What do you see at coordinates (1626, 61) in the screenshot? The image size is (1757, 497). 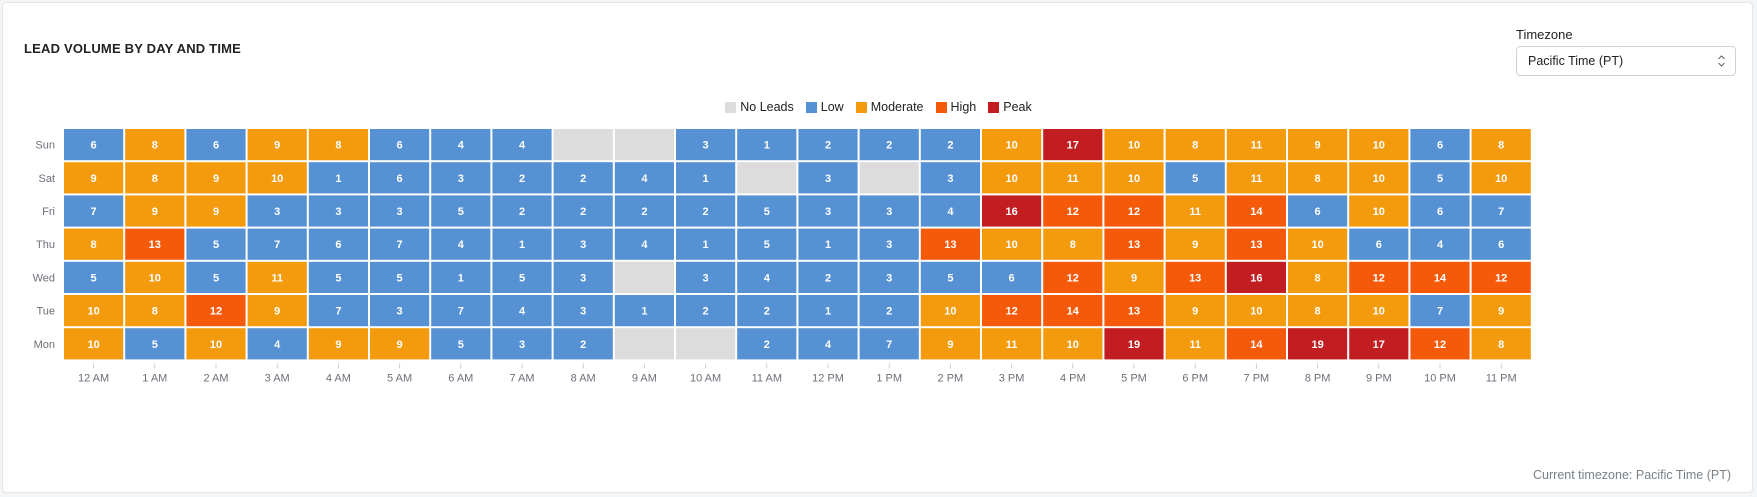 I see `timezone-select: Pacific Time (PT)` at bounding box center [1626, 61].